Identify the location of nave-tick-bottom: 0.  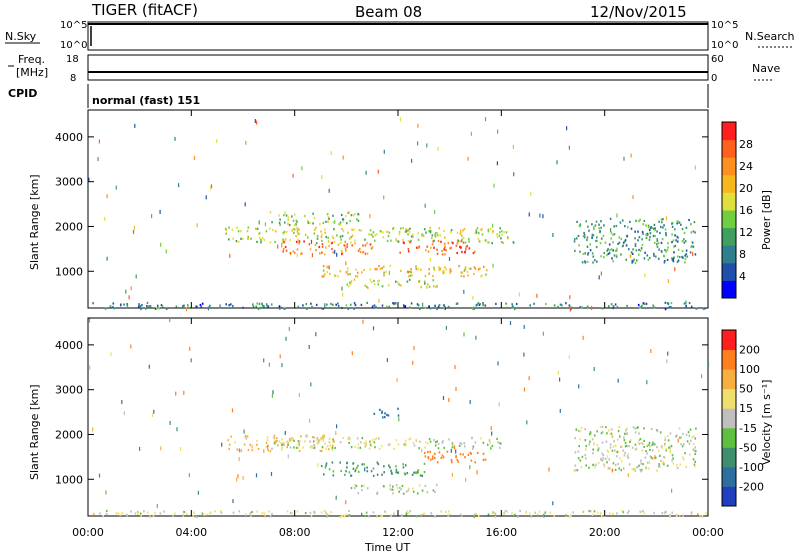
(714, 78).